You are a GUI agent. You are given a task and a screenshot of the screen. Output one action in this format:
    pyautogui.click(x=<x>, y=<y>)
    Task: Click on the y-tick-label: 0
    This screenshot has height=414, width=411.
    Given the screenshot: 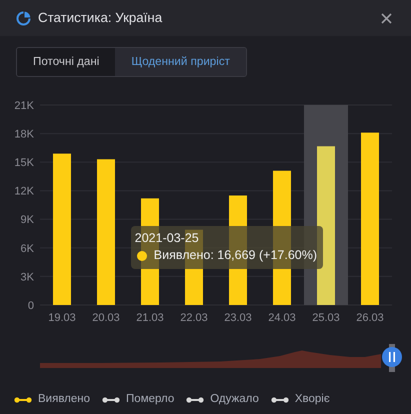 What is the action you would take?
    pyautogui.click(x=31, y=306)
    